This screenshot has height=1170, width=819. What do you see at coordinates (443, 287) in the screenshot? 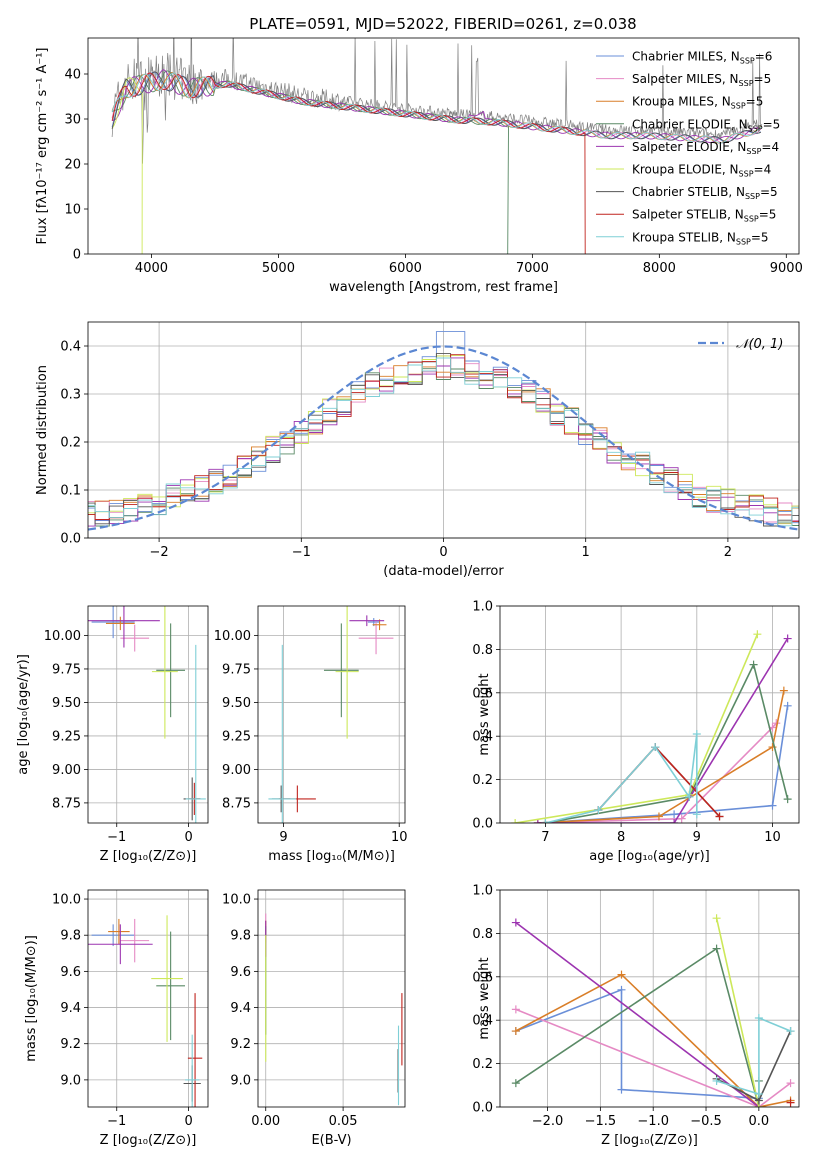
I see `x-axis-label: wavelength [Angstrom, rest frame]` at bounding box center [443, 287].